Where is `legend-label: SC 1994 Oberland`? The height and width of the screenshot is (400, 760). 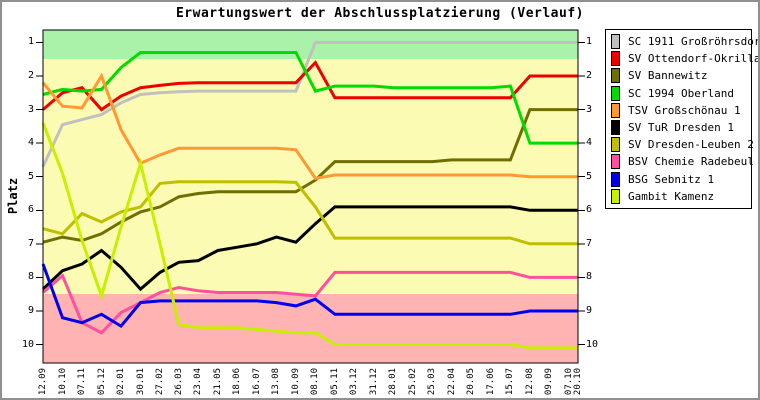 legend-label: SC 1994 Oberland is located at coordinates (681, 93).